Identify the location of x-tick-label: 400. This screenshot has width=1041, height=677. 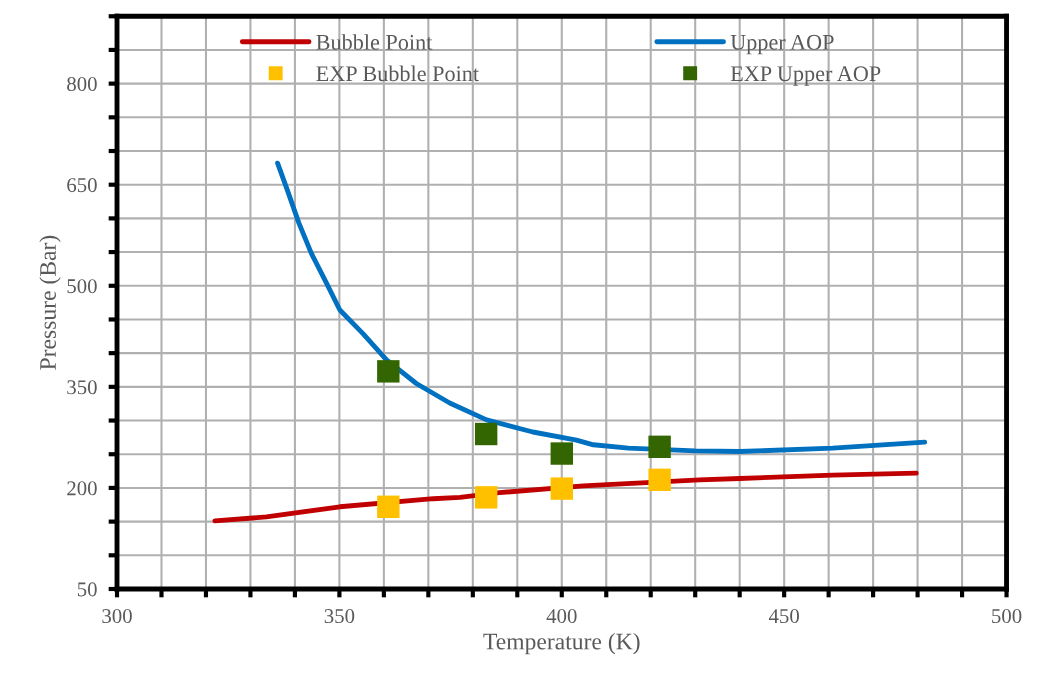
(561, 616).